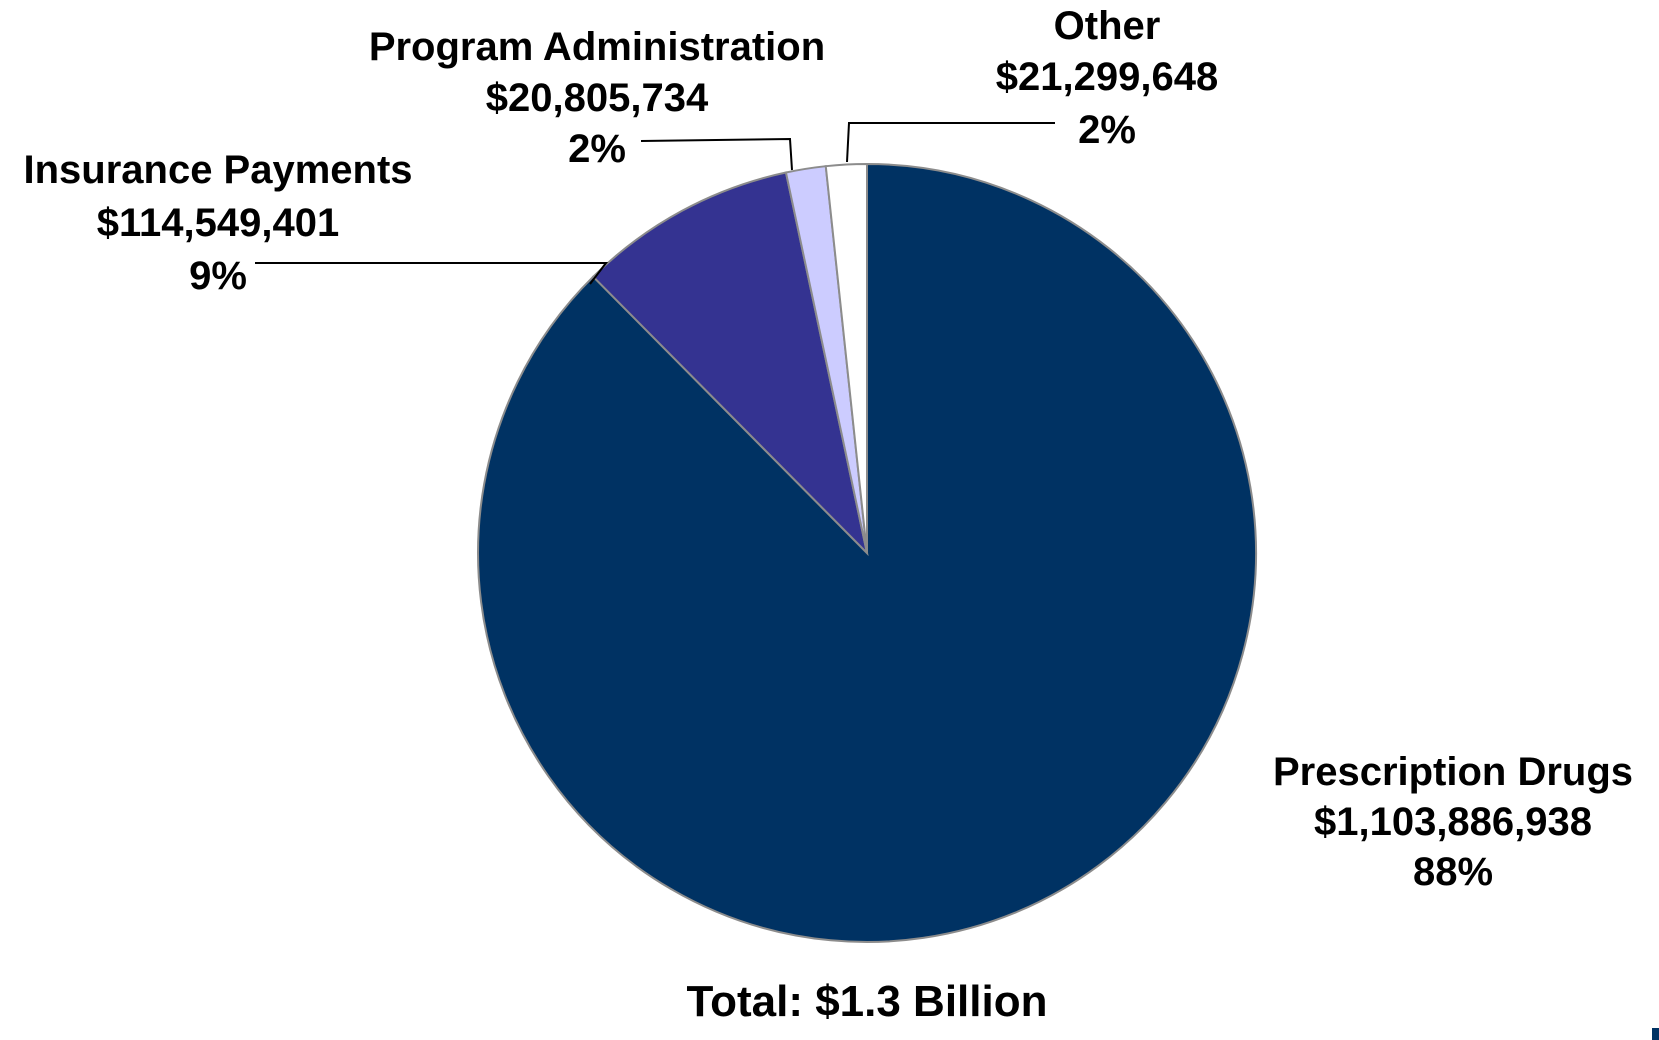  I want to click on label-program-administration-name: Program Administration, so click(597, 47).